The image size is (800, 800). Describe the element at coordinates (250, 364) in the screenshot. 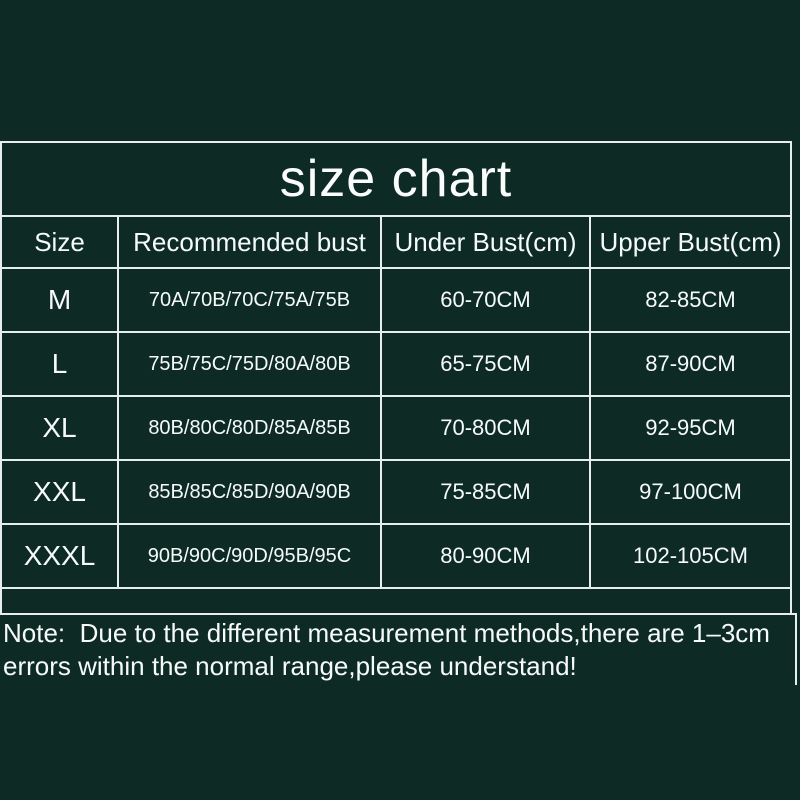

I see `recommended-bust: 75B/75C/75D/80A/80B` at that location.